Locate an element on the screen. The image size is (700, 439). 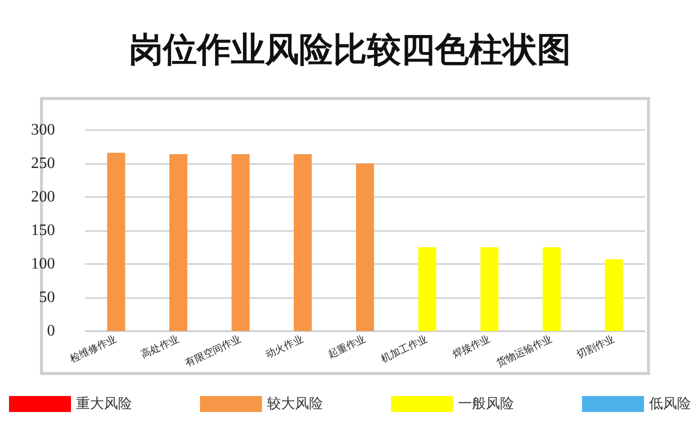
legend-label: 重大风险 is located at coordinates (104, 404).